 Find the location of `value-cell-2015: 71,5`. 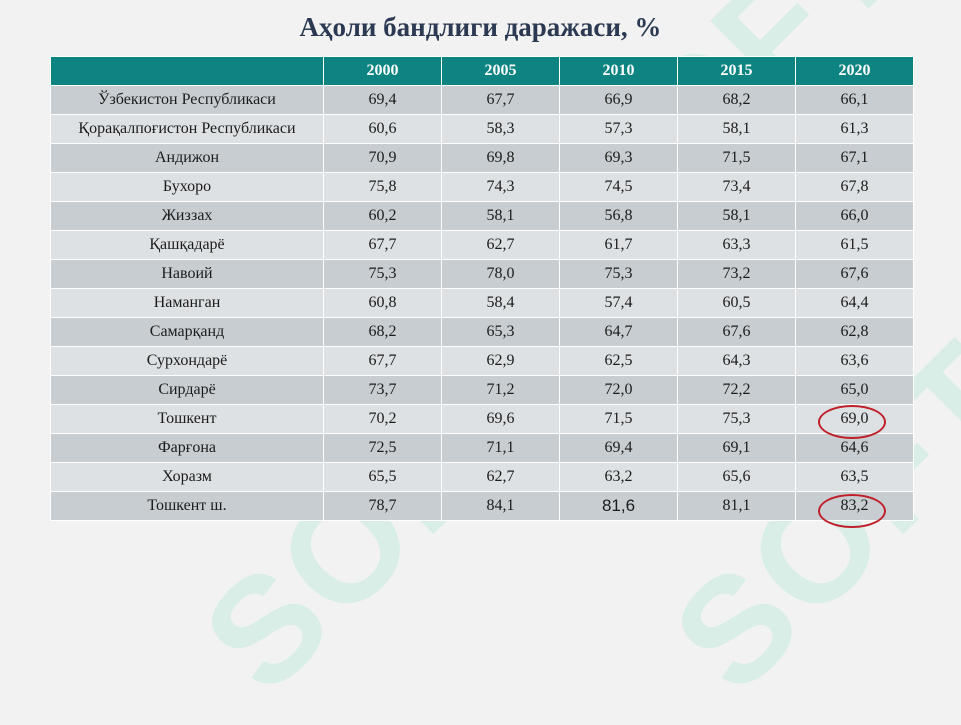

value-cell-2015: 71,5 is located at coordinates (736, 158).